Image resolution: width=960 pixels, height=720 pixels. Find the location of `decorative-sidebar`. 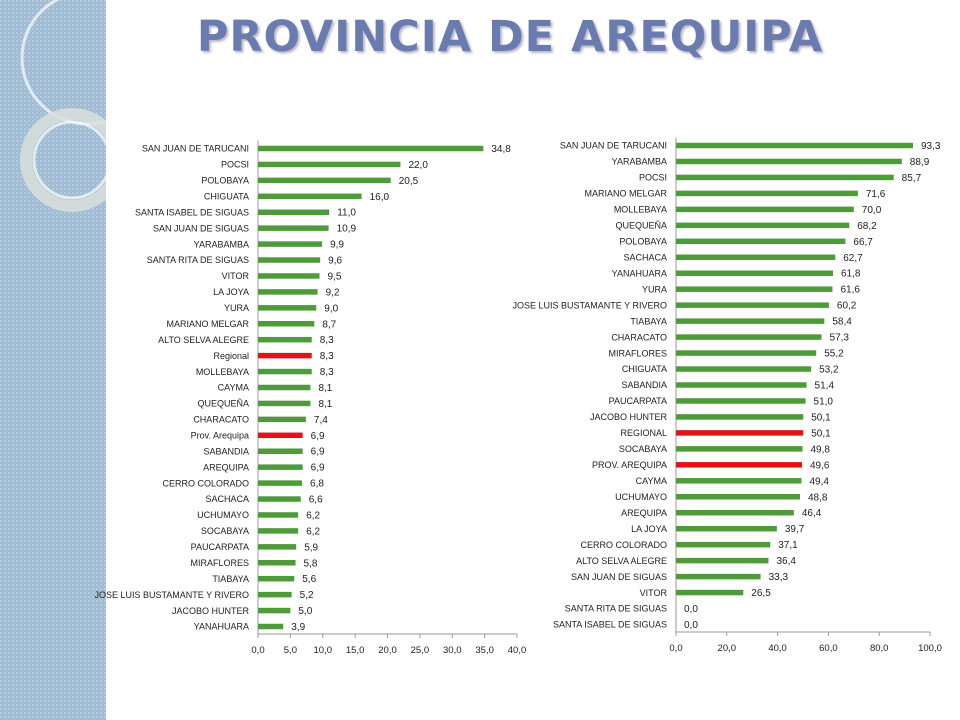

decorative-sidebar is located at coordinates (53, 360).